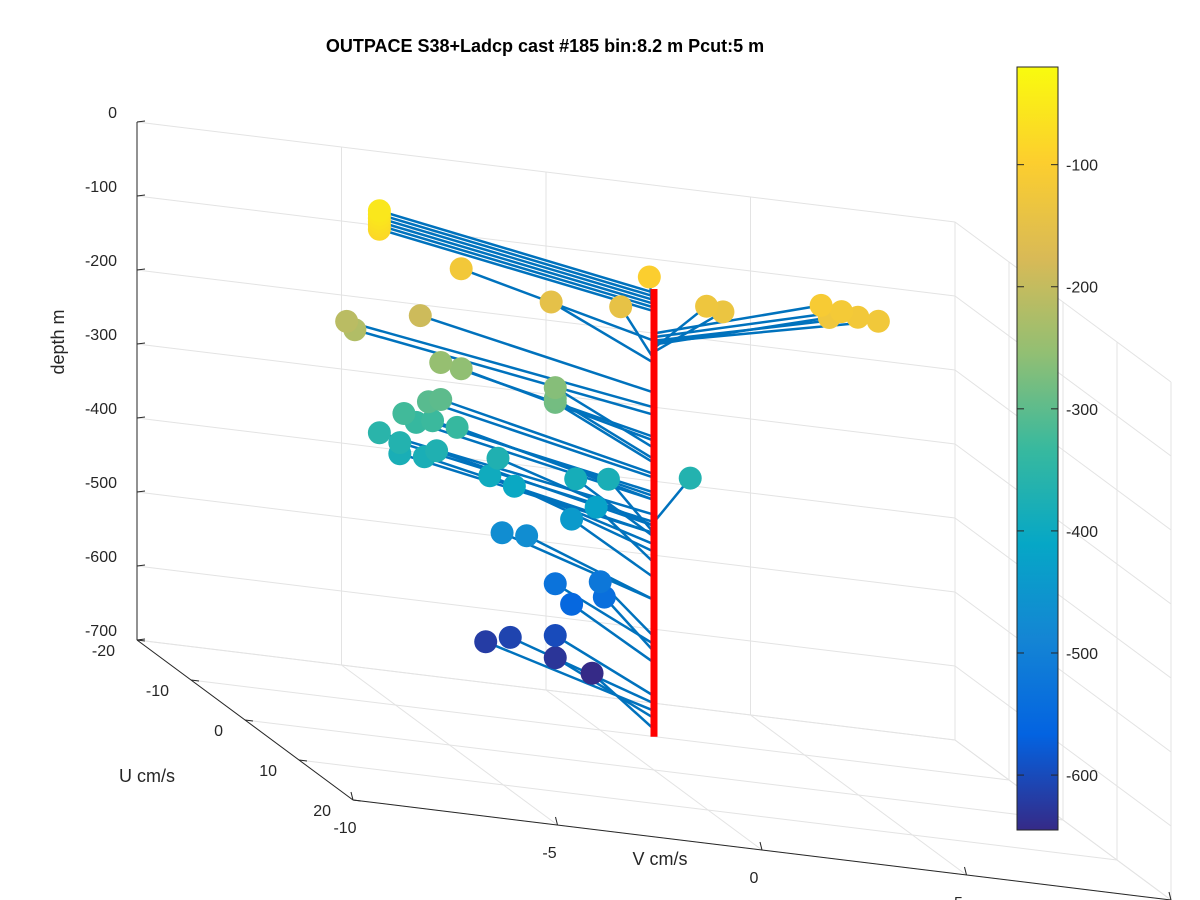  Describe the element at coordinates (754, 878) in the screenshot. I see `v-tick-label: 0` at that location.